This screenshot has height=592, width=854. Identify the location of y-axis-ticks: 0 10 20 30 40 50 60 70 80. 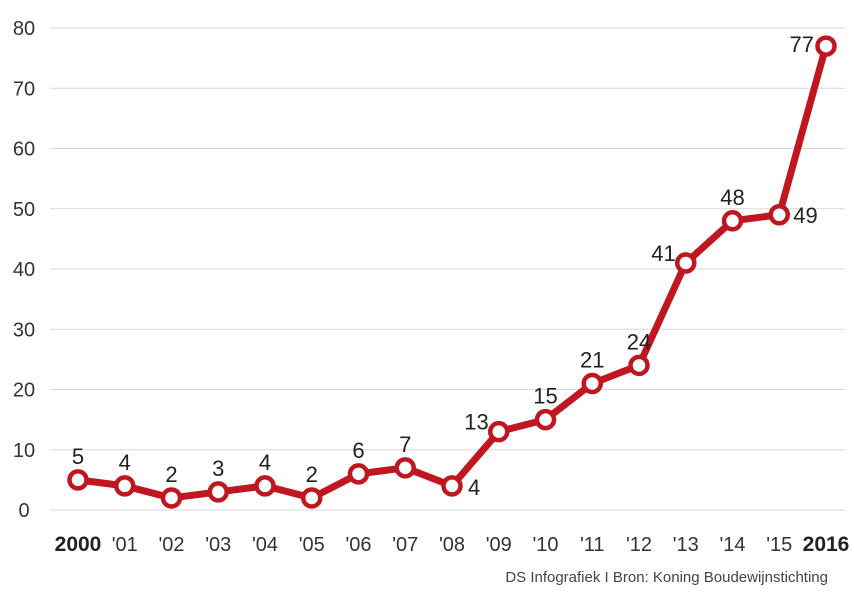
(24, 270).